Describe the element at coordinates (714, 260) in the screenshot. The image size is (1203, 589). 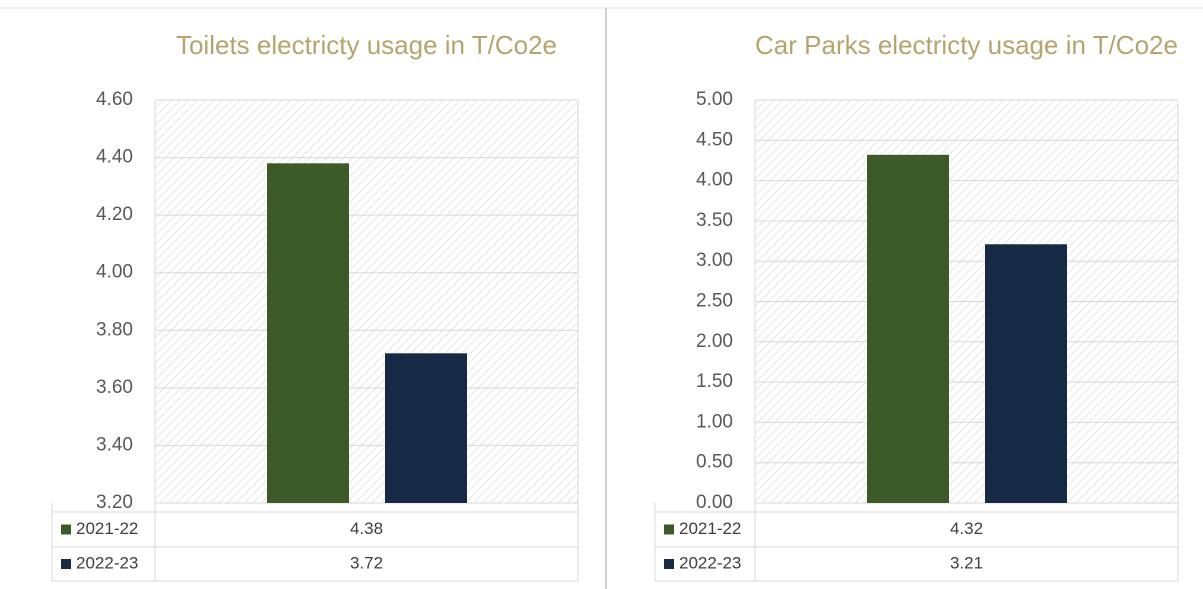
I see `y-tick-label: 3.00` at that location.